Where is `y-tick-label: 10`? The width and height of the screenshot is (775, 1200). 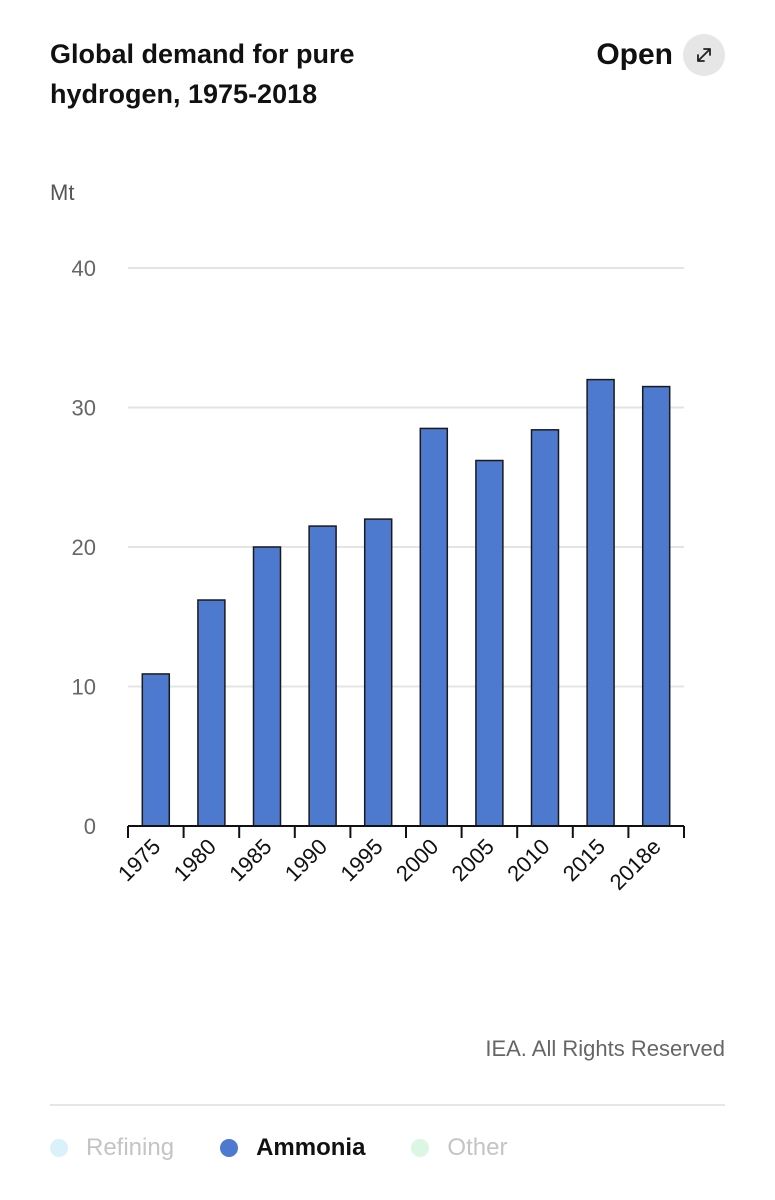 y-tick-label: 10 is located at coordinates (84, 687).